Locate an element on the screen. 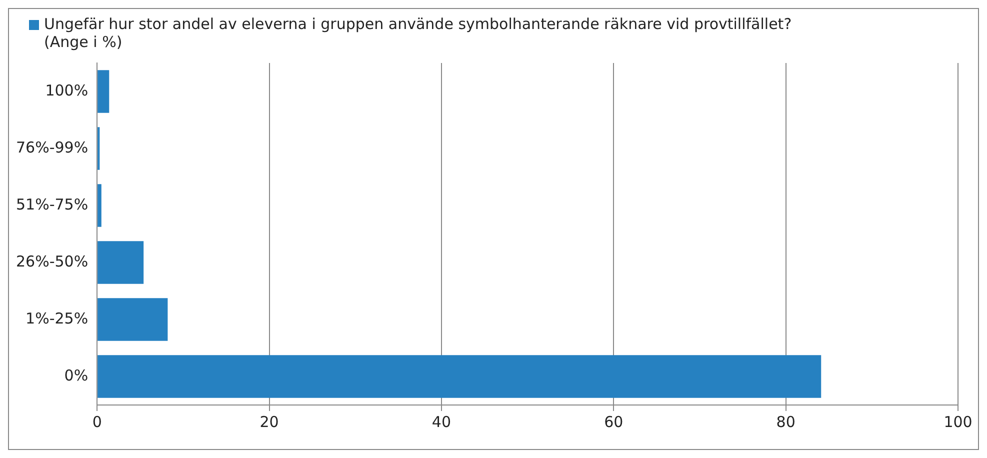  legend-label: Ungefär hur stor andel av eleverna i gruppen använde symbolhanterande räknare vid provtillfället? (Ange i %) is located at coordinates (418, 33).